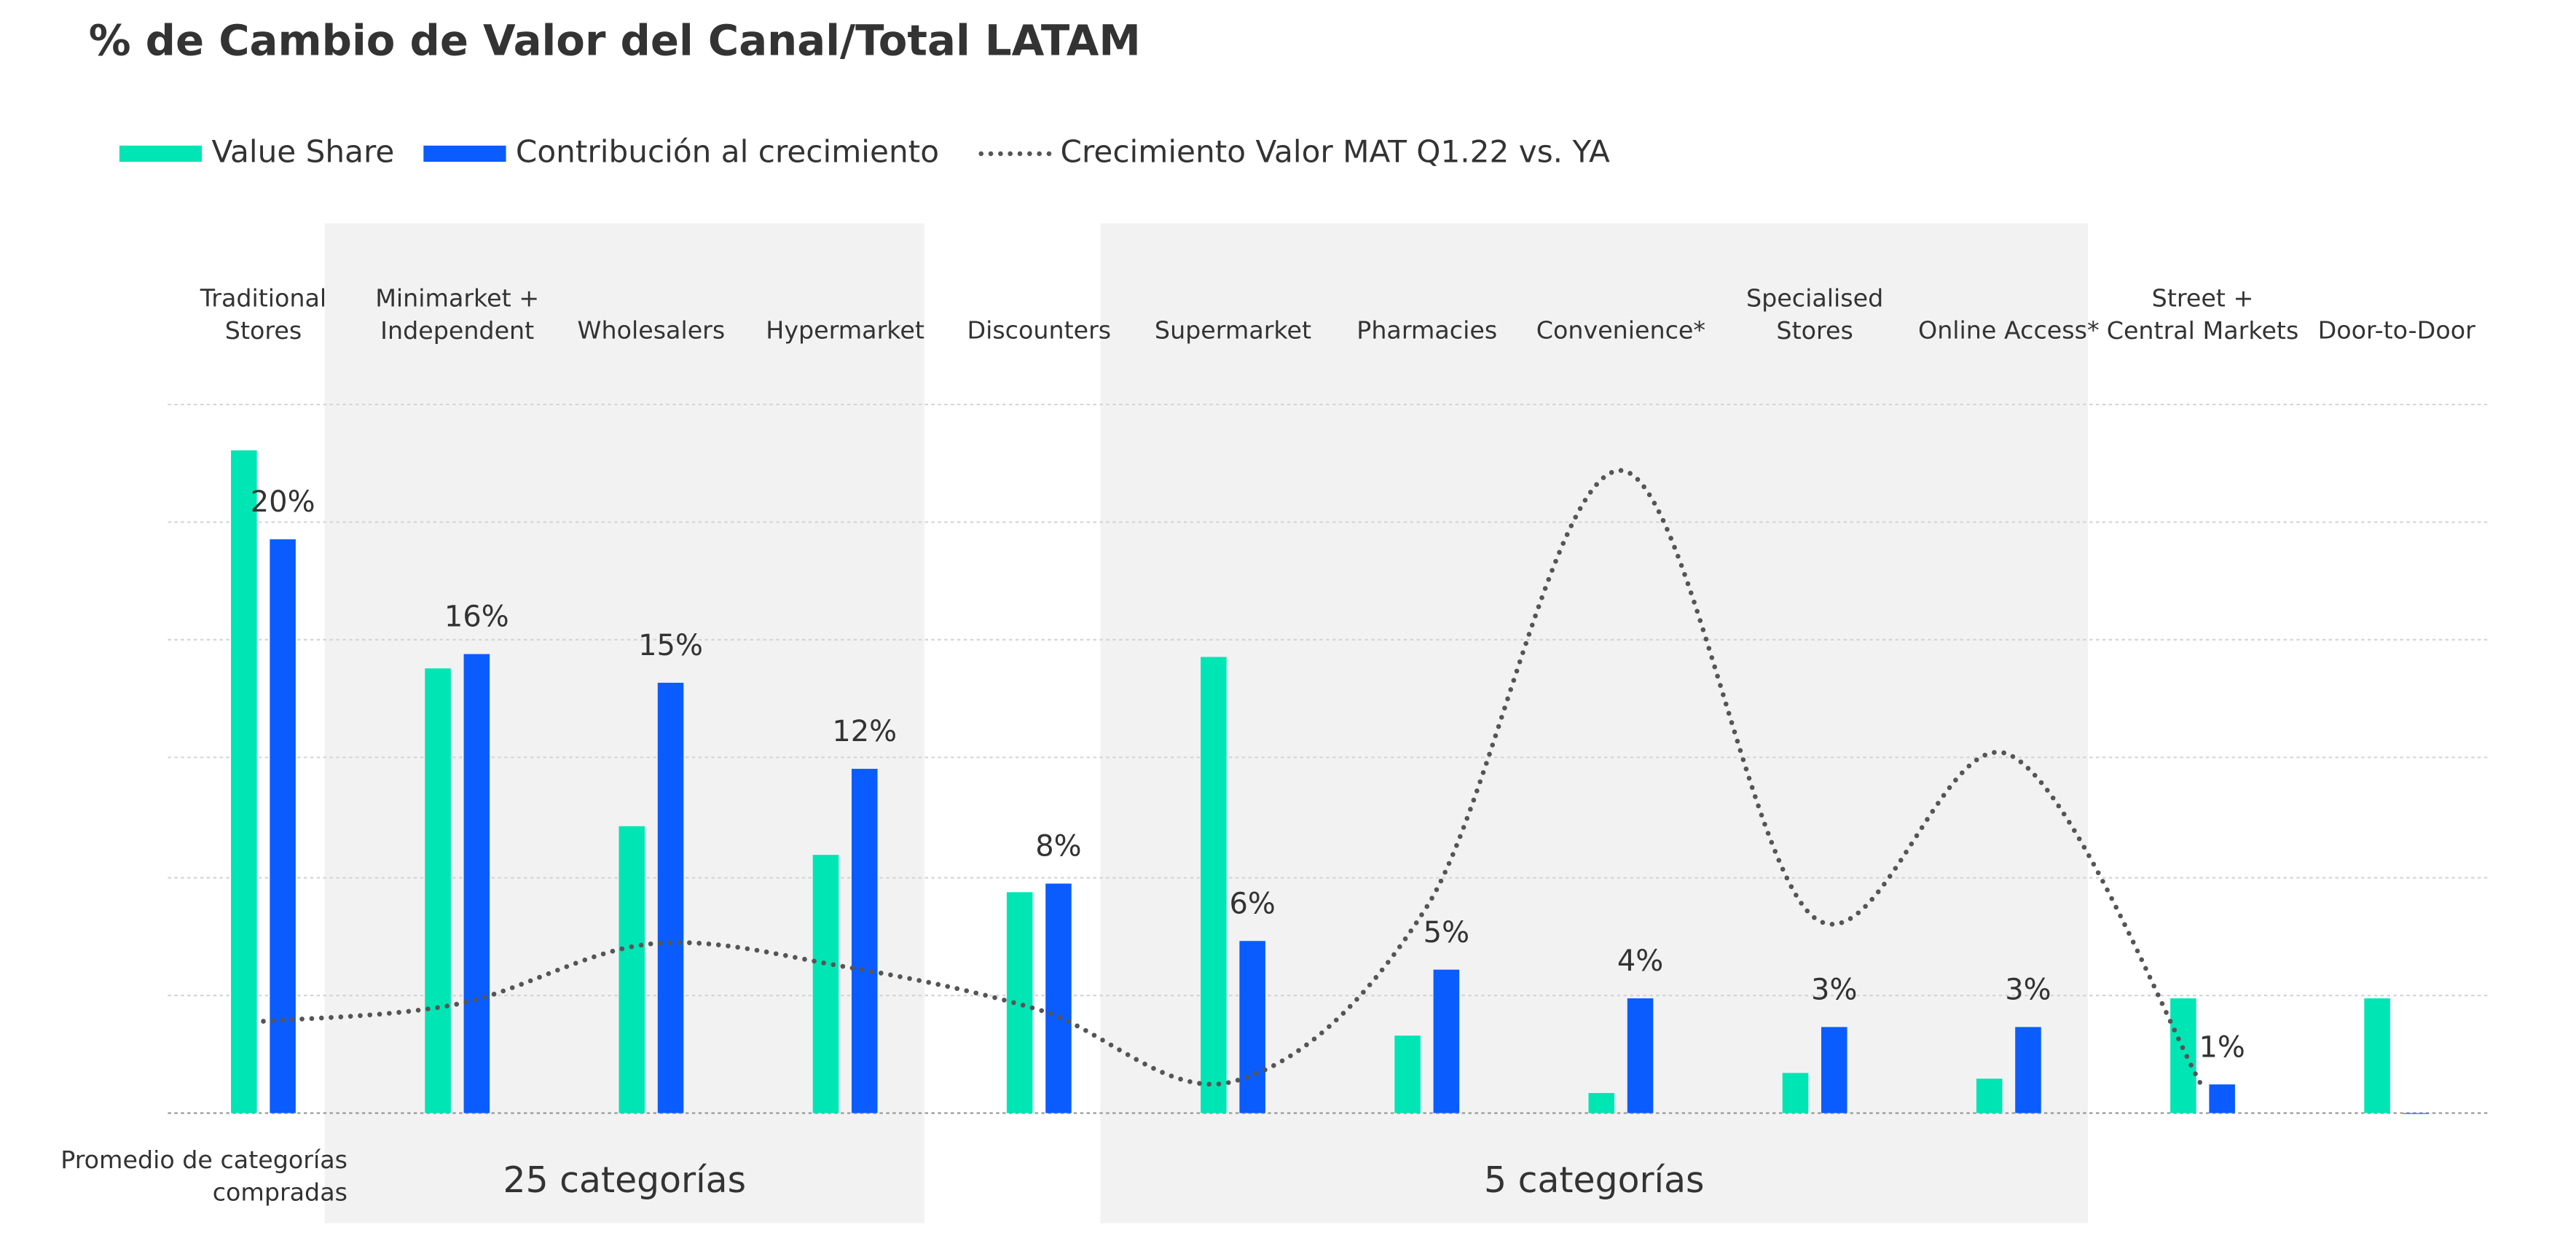 This screenshot has width=2576, height=1249. What do you see at coordinates (1058, 847) in the screenshot?
I see `value-label: 8%` at bounding box center [1058, 847].